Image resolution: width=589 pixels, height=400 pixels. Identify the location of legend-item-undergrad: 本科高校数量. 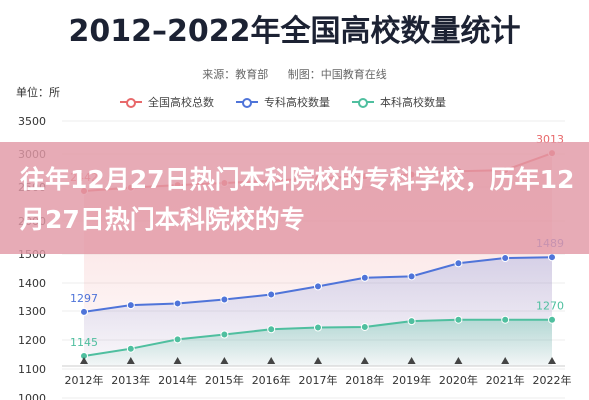
(399, 102).